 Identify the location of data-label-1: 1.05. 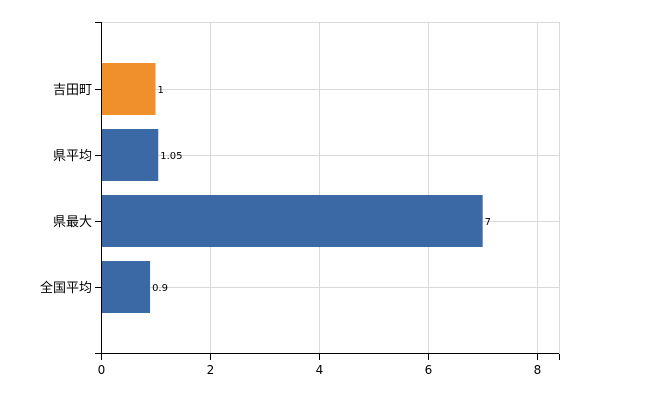
(171, 156).